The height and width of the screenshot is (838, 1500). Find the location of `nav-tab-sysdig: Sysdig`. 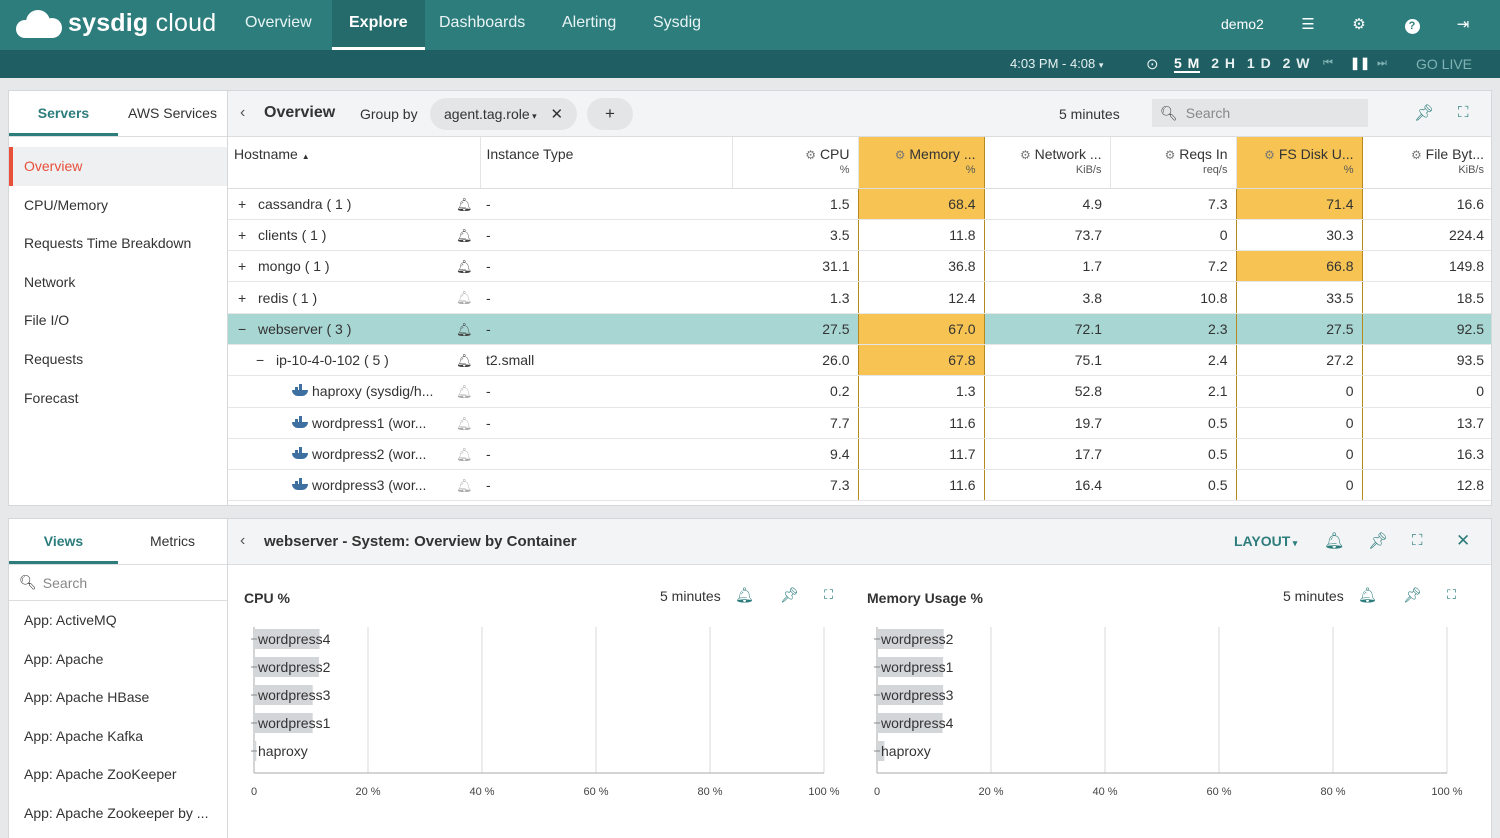

nav-tab-sysdig: Sysdig is located at coordinates (677, 22).